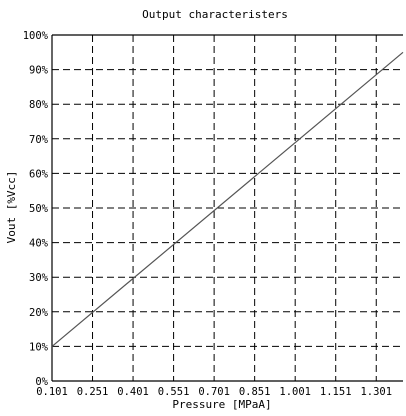 The height and width of the screenshot is (416, 406). Describe the element at coordinates (336, 392) in the screenshot. I see `x-tick-label: 1.151` at that location.